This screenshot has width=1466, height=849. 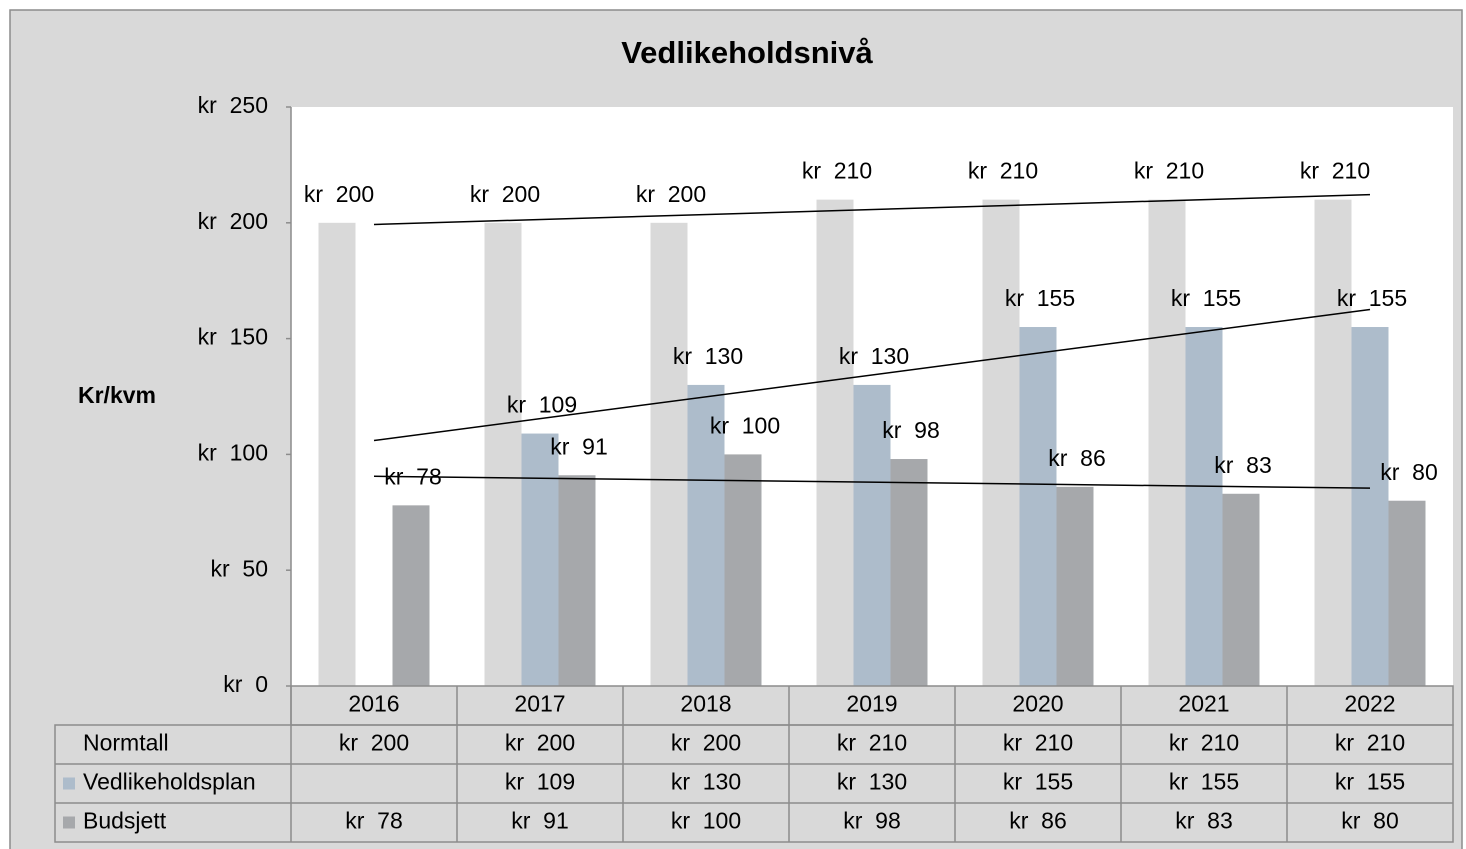 What do you see at coordinates (706, 821) in the screenshot?
I see `table-cell: kr 100` at bounding box center [706, 821].